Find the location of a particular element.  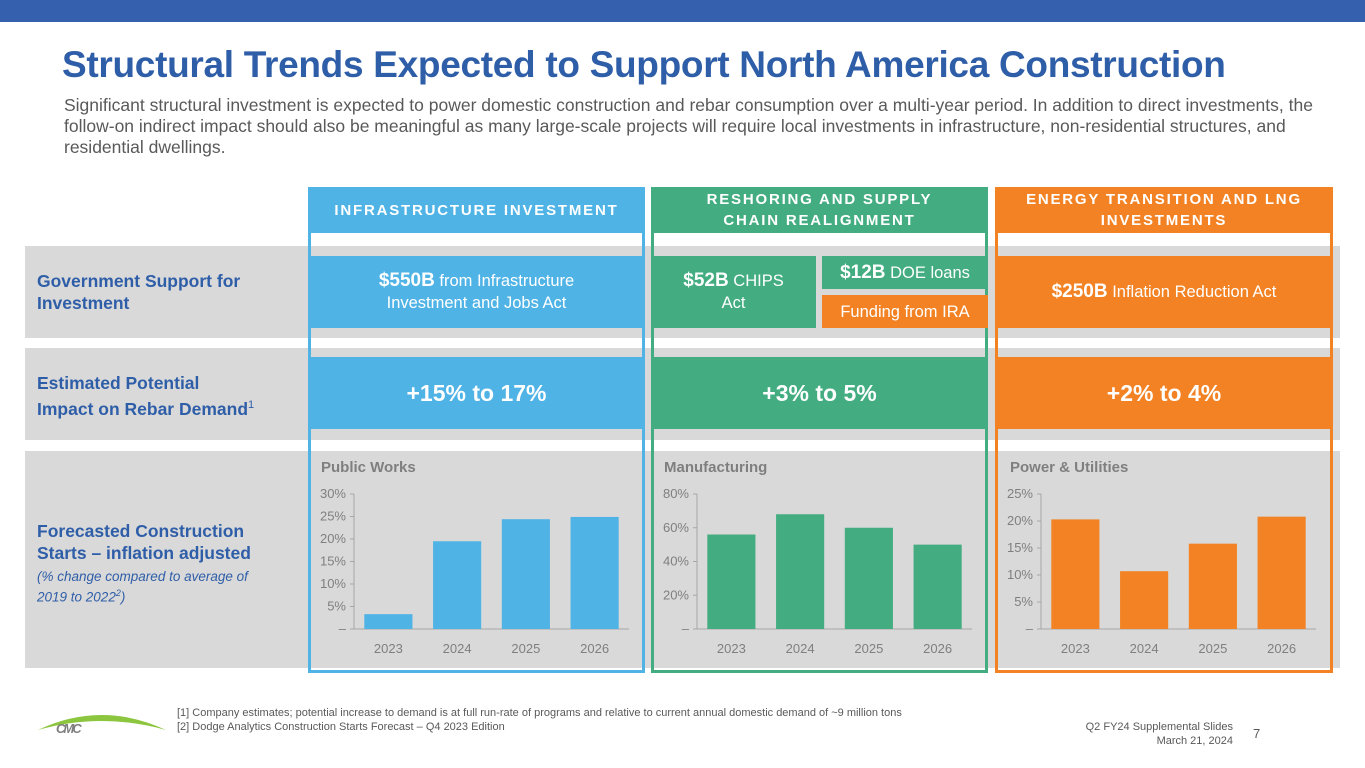

svg-text: CMC is located at coordinates (69, 728).